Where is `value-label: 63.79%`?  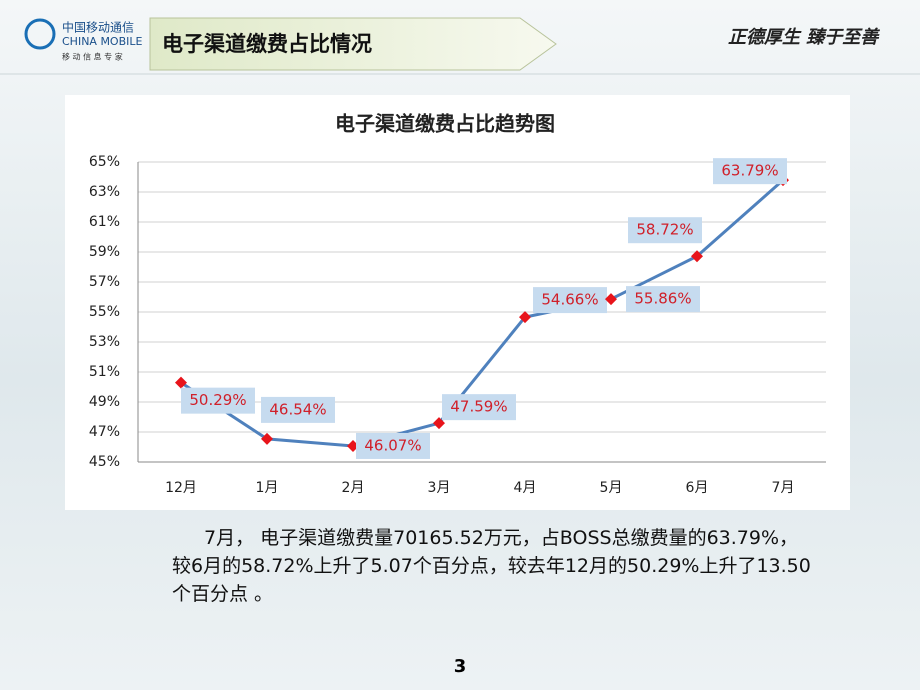
value-label: 63.79% is located at coordinates (749, 171).